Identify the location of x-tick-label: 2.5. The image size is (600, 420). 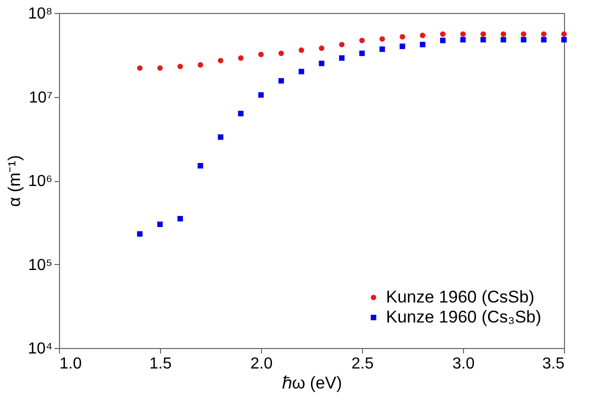
(362, 364).